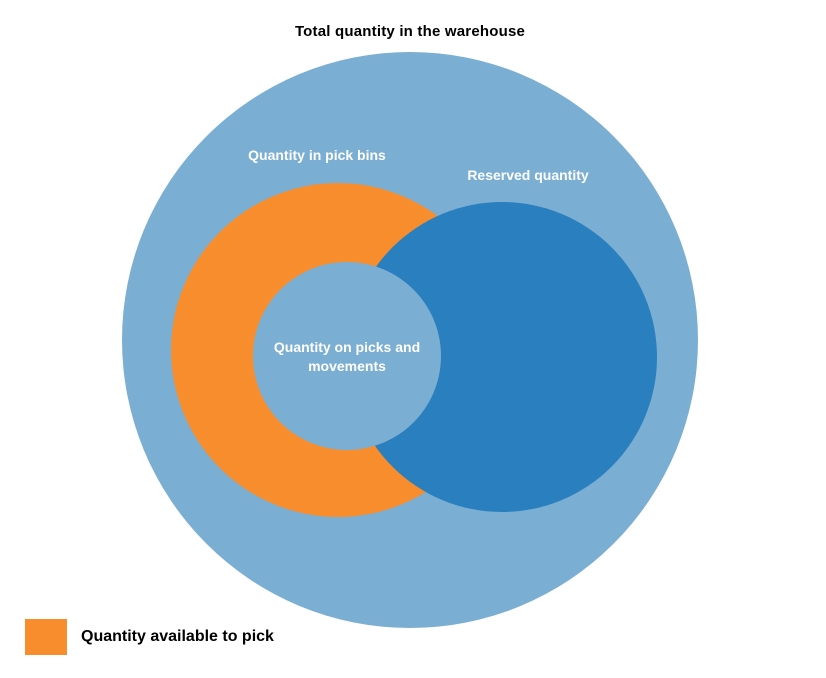 The width and height of the screenshot is (826, 678). Describe the element at coordinates (177, 636) in the screenshot. I see `legend-label: Quantity available to pick` at that location.